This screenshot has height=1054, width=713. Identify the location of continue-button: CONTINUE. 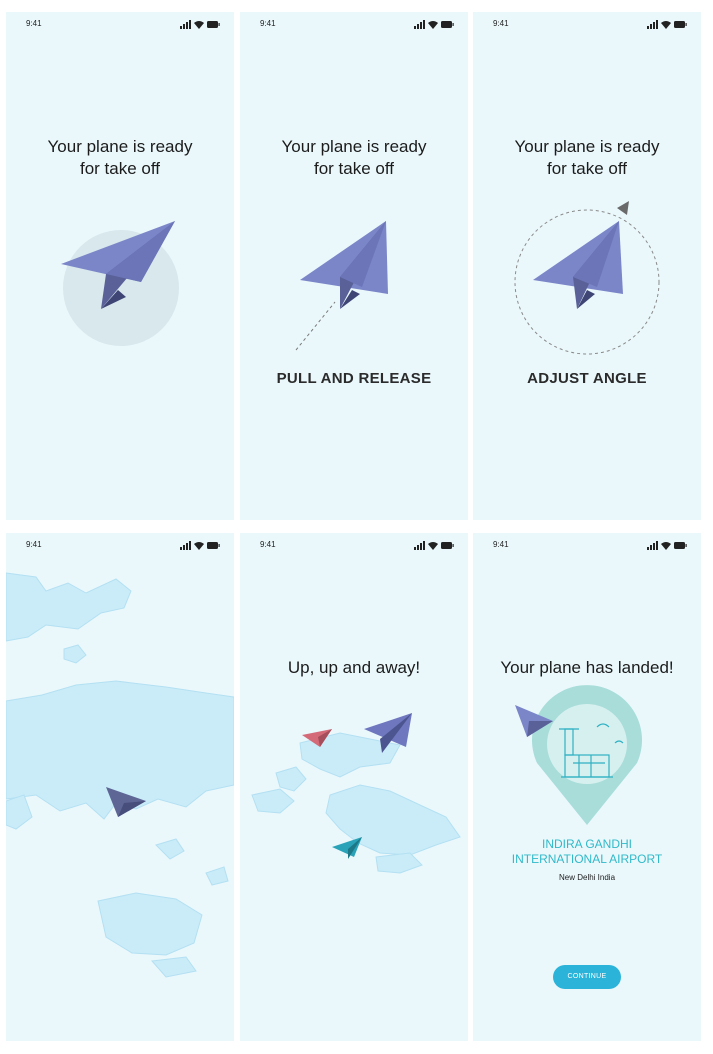
(587, 977).